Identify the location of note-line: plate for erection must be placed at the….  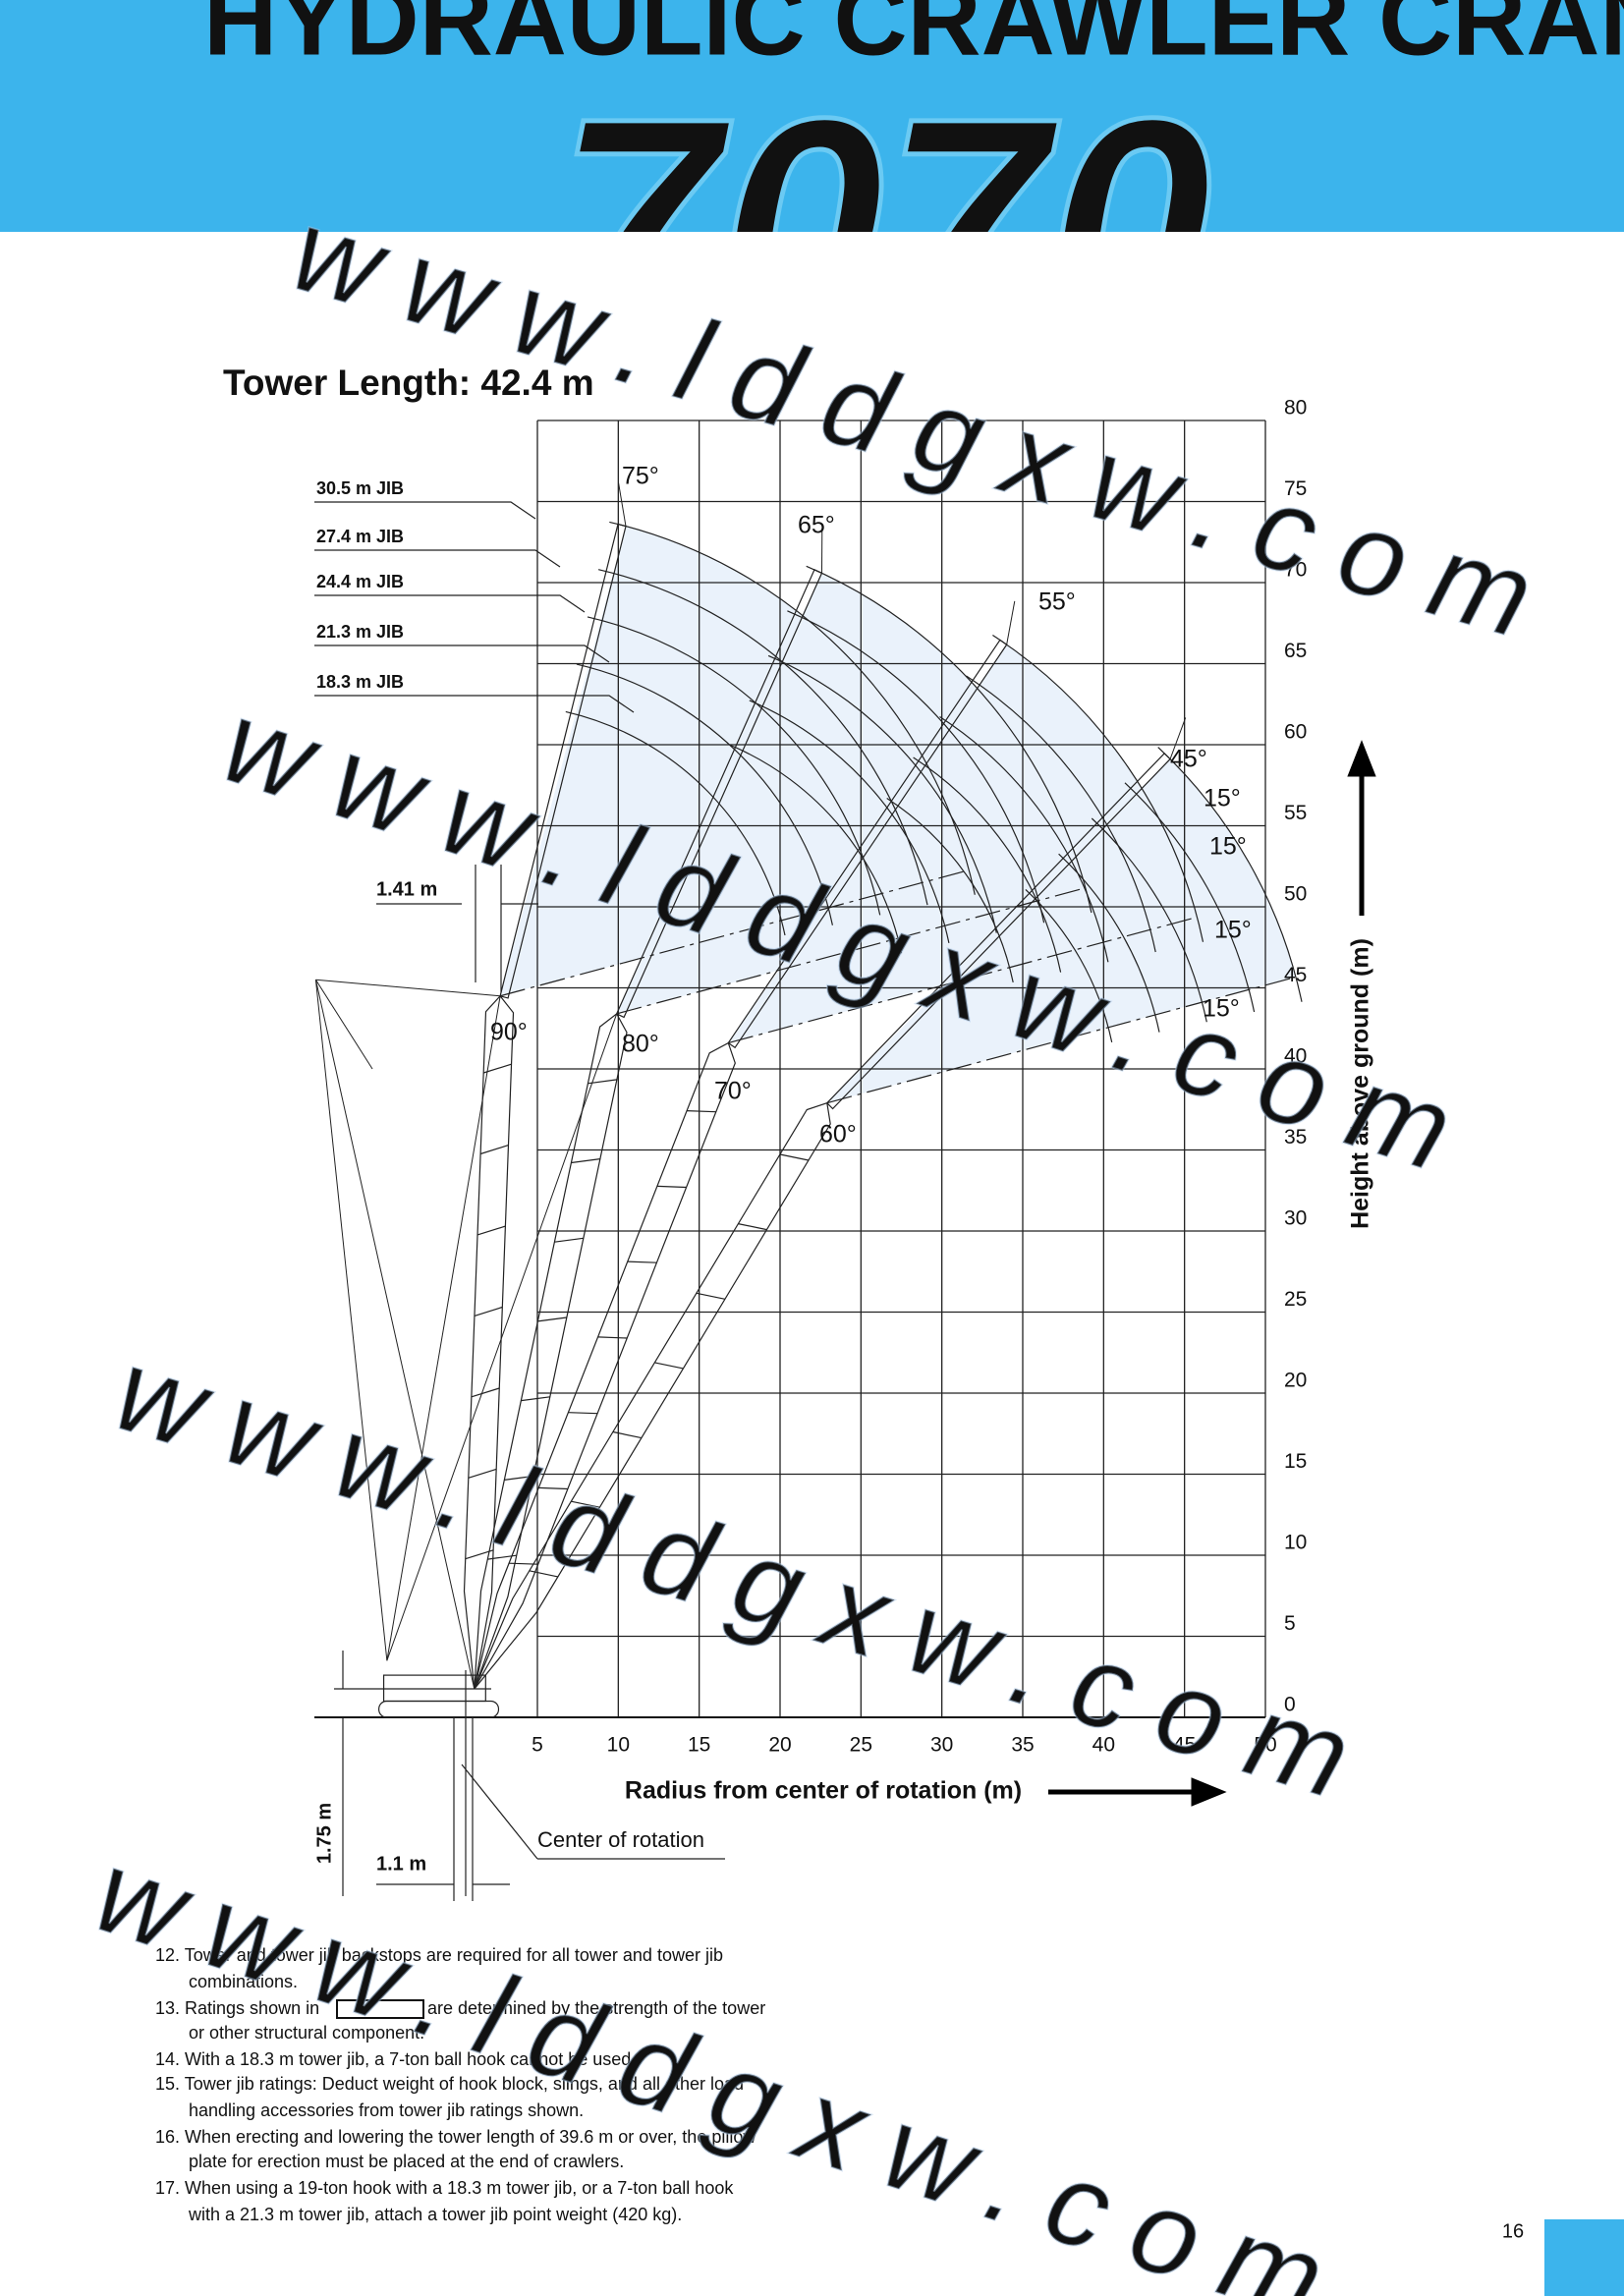
(406, 2161).